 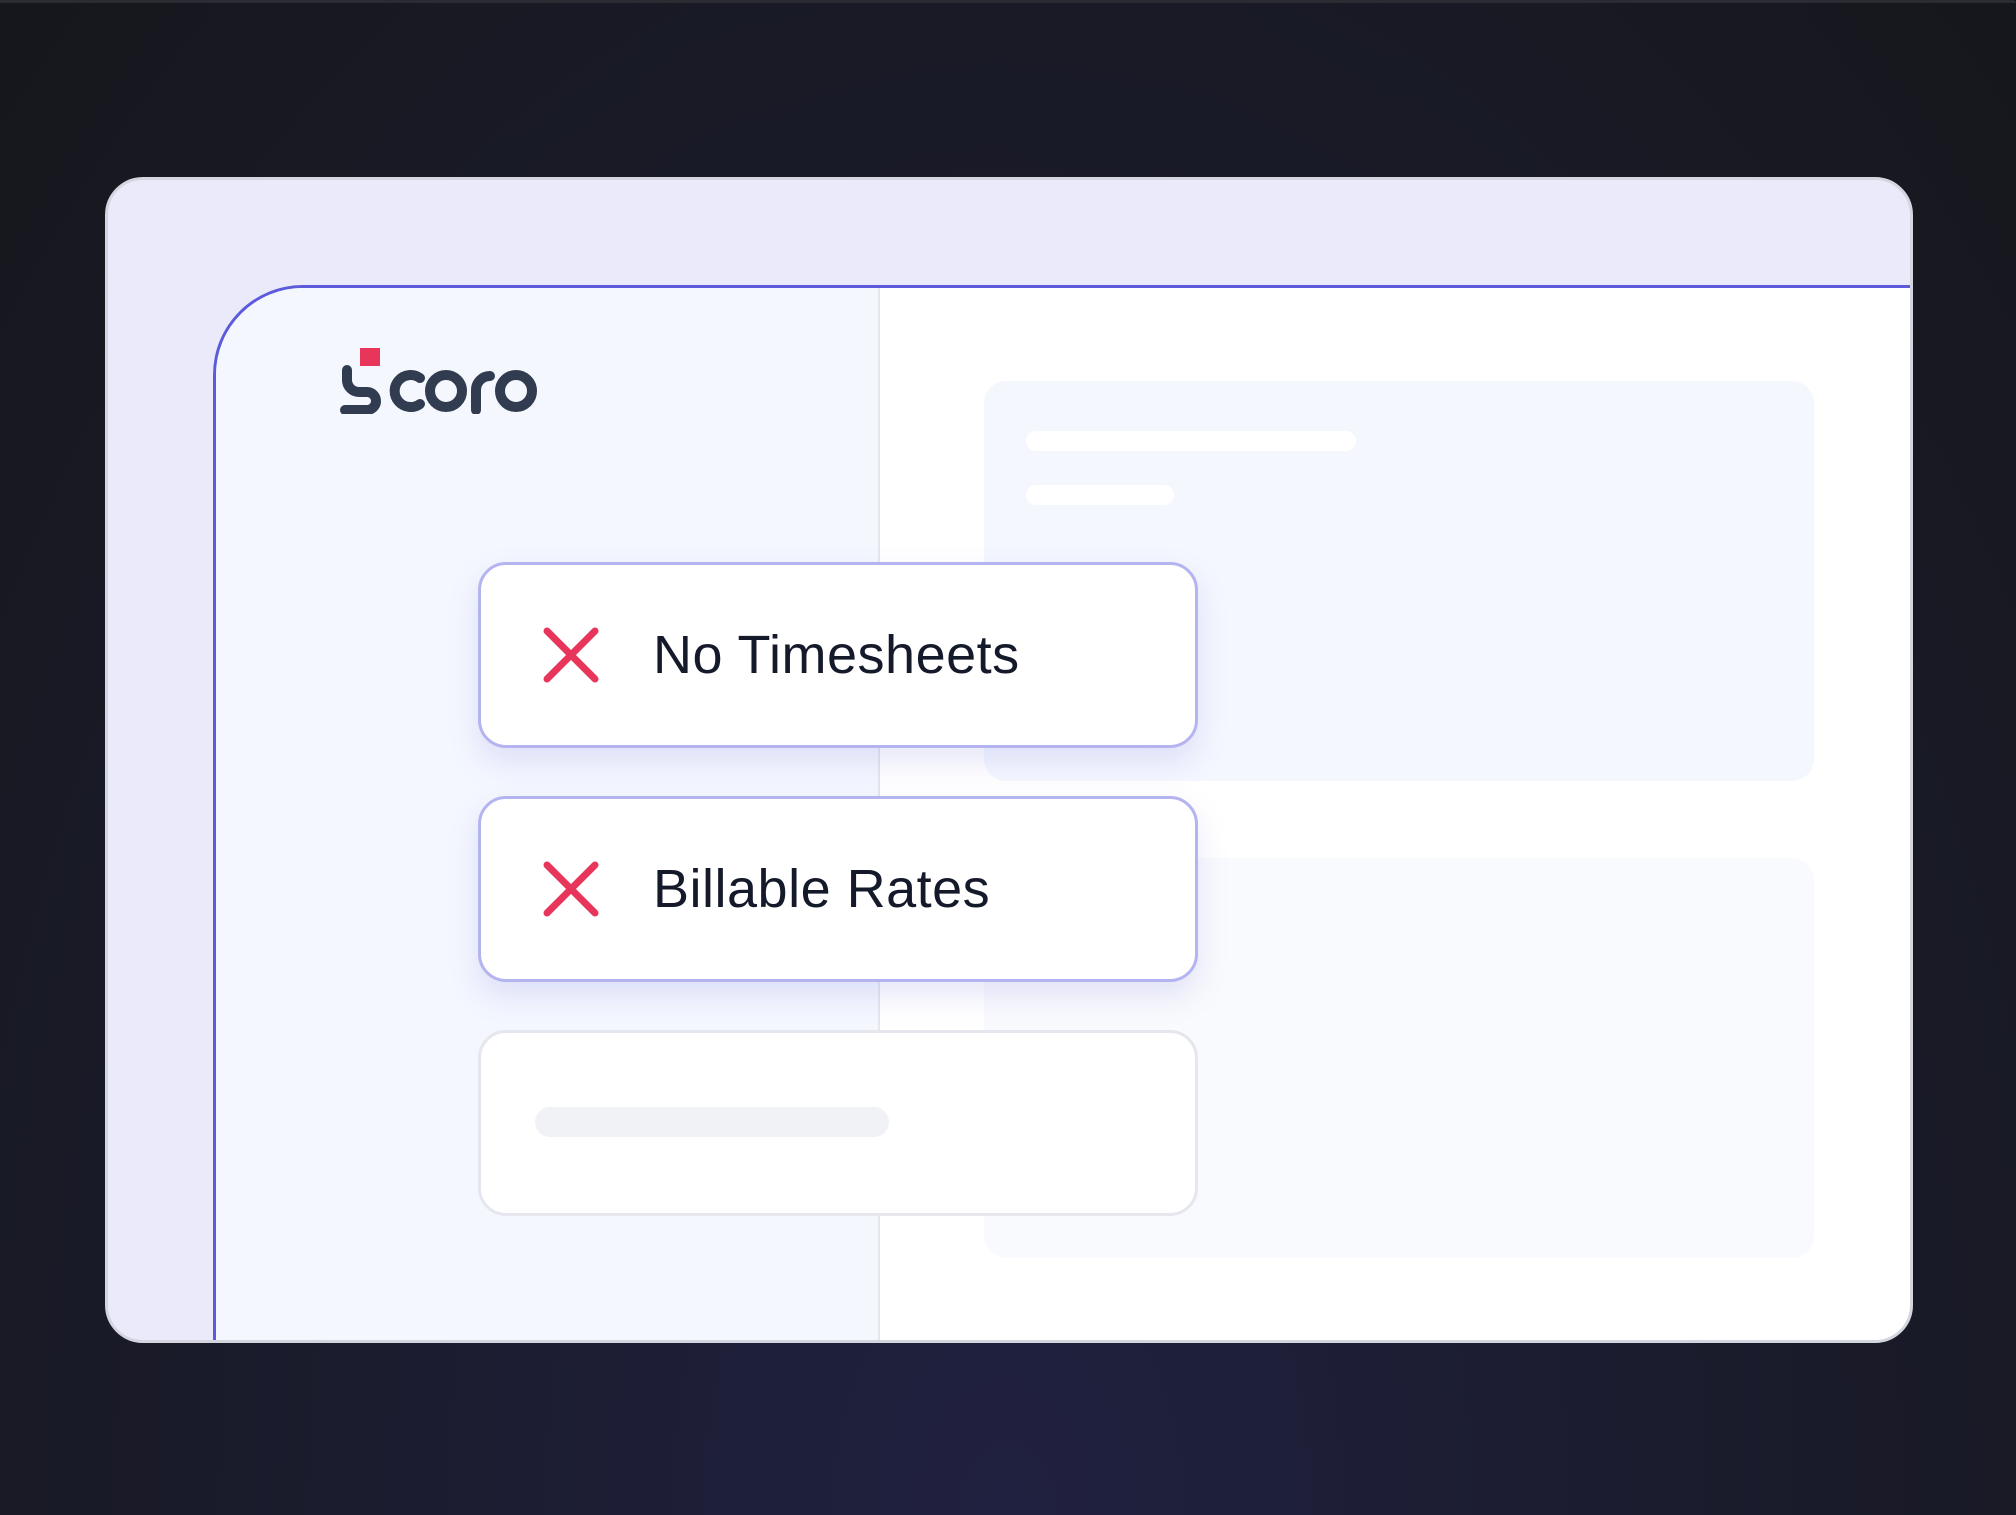 I want to click on card-label: No Timesheets, so click(x=836, y=655).